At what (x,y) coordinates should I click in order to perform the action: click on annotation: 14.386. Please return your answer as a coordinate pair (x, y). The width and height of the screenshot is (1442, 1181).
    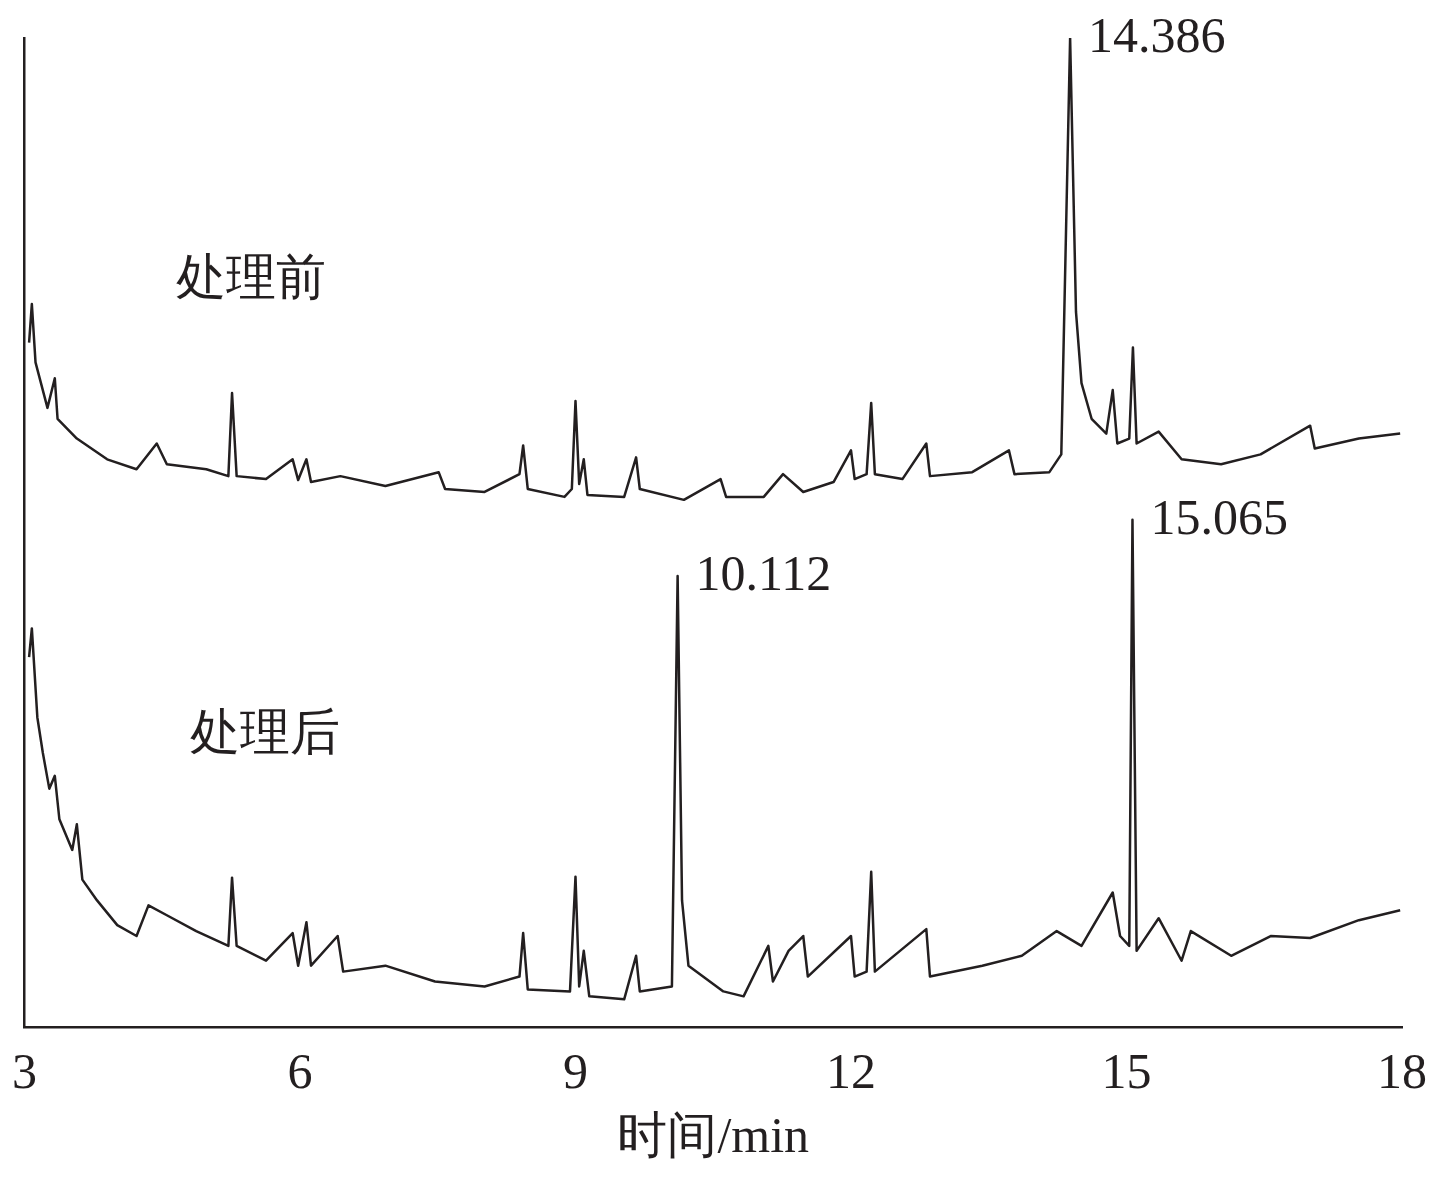
    Looking at the image, I should click on (1157, 35).